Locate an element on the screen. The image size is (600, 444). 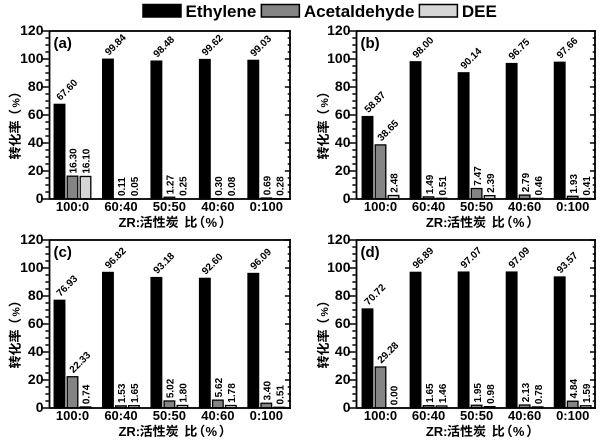
svg-text: 2.48 is located at coordinates (395, 183).